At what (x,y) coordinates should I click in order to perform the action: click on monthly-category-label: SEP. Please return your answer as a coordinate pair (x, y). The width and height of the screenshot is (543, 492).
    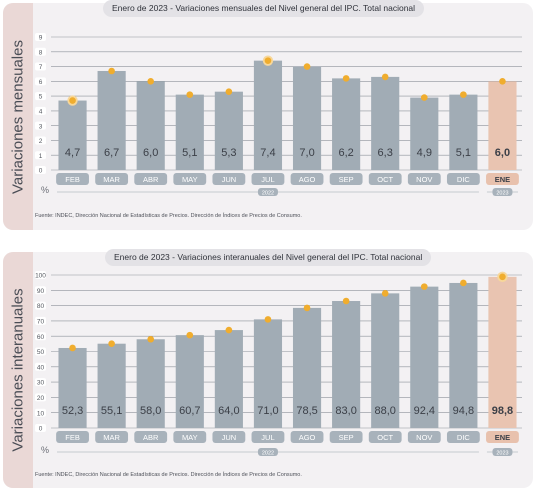
    Looking at the image, I should click on (346, 179).